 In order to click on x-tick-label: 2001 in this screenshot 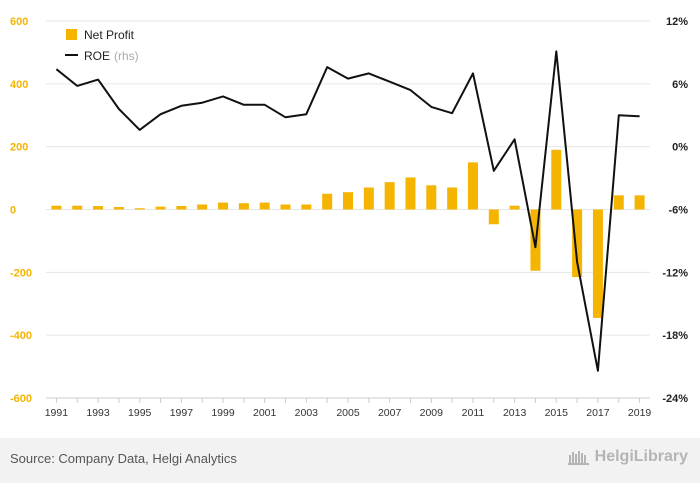, I will do `click(265, 413)`.